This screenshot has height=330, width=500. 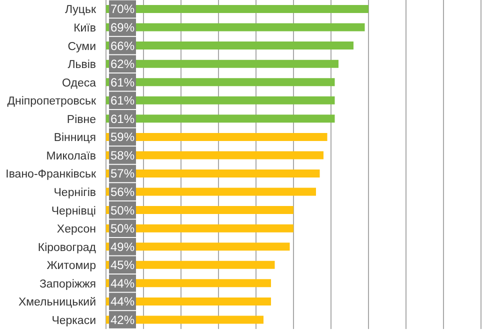 What do you see at coordinates (122, 64) in the screenshot?
I see `data-label: 62%` at bounding box center [122, 64].